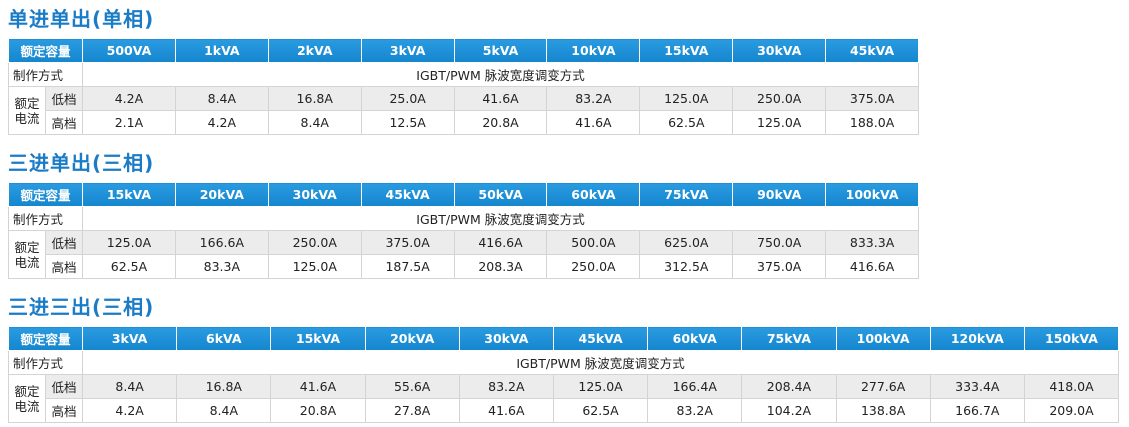 The width and height of the screenshot is (1129, 427). I want to click on low-current: 418.0A, so click(1071, 386).